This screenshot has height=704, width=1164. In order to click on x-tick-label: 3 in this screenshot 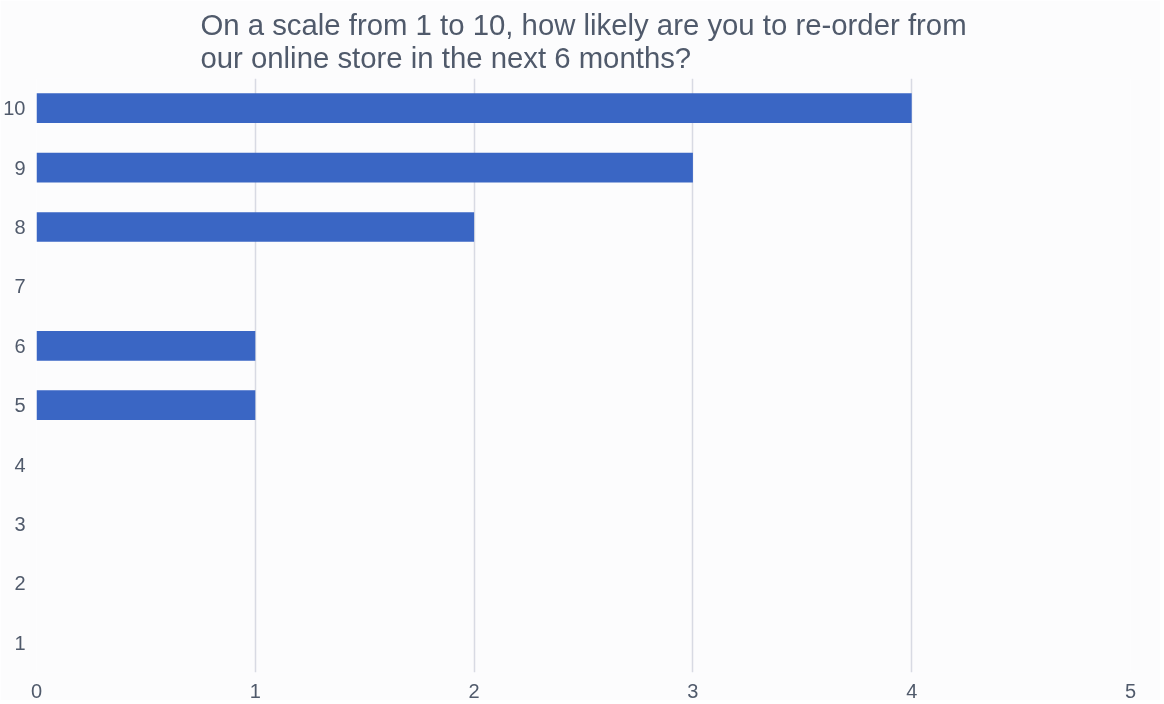, I will do `click(693, 690)`.